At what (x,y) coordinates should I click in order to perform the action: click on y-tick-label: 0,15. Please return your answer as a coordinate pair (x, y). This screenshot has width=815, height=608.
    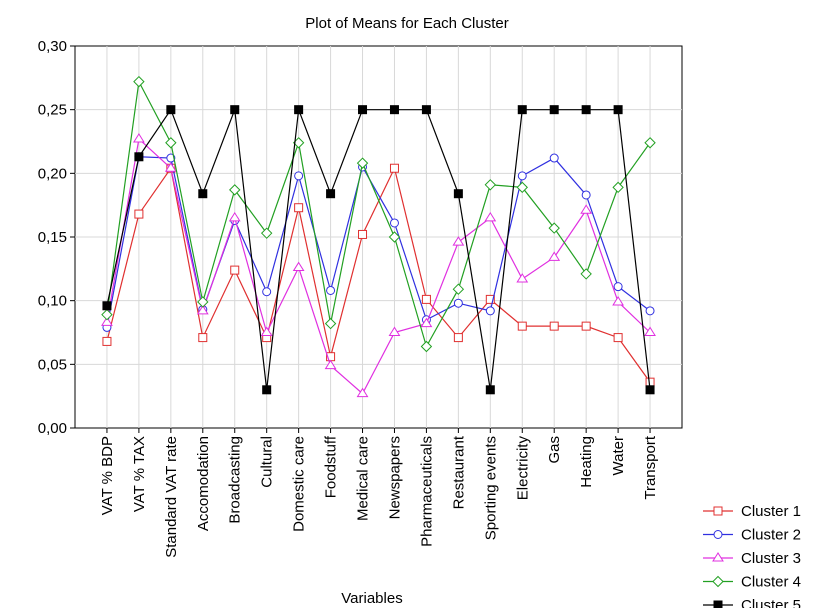
    Looking at the image, I should click on (52, 237).